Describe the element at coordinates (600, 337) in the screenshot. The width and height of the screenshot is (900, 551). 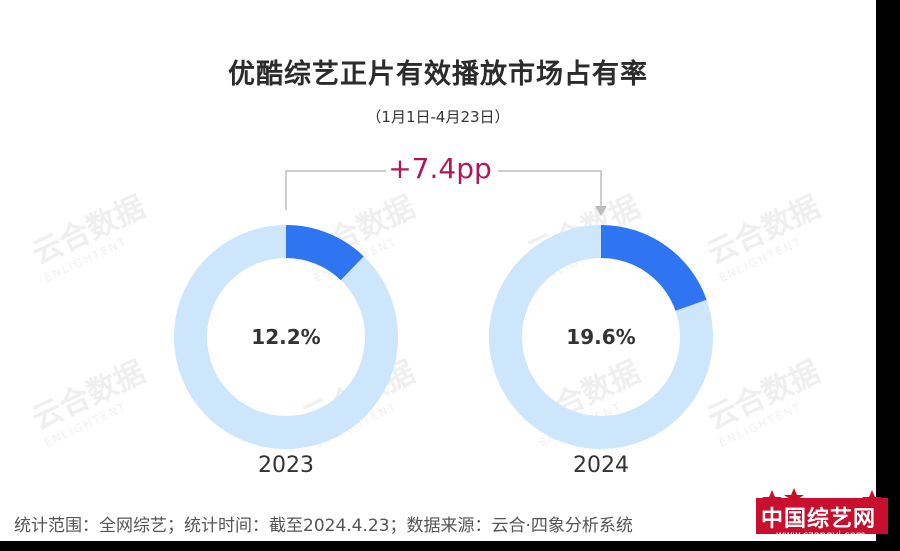
I see `donut-value-label: 19.6%` at that location.